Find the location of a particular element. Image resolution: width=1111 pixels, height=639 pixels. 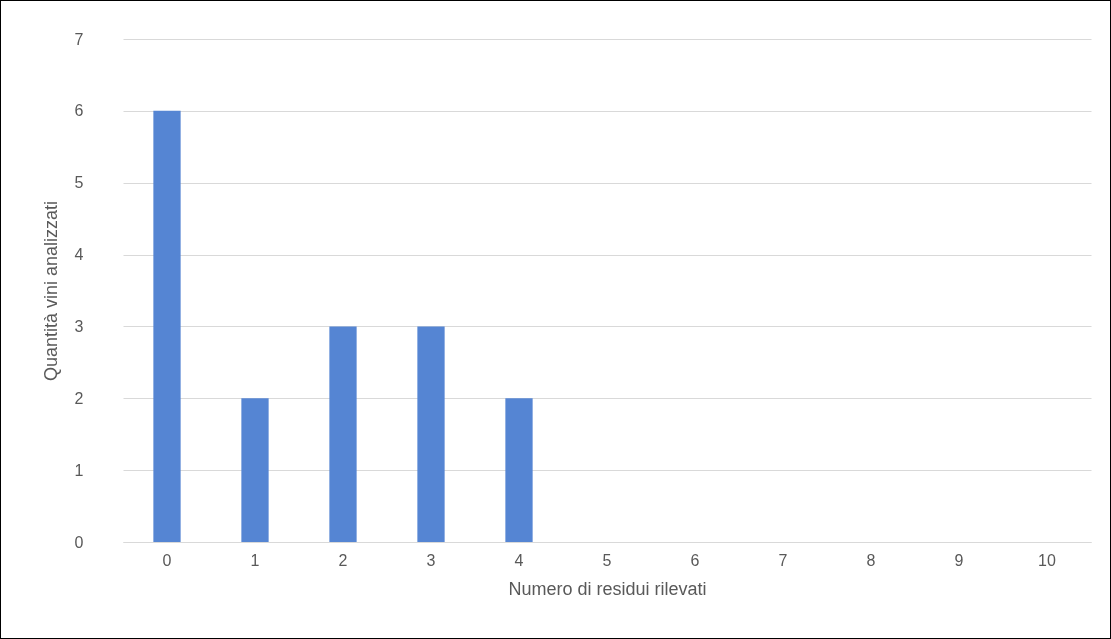

x-tick-label: 10 is located at coordinates (1047, 560).